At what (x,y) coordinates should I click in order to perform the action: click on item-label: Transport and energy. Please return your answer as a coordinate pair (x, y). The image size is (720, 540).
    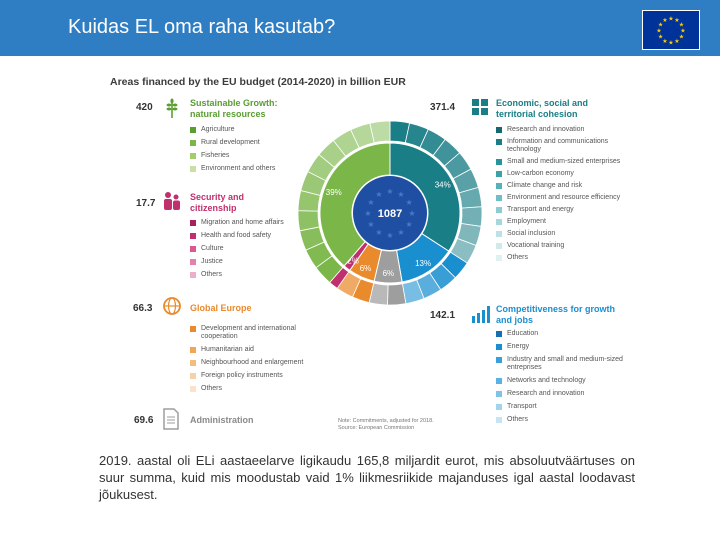
    Looking at the image, I should click on (540, 209).